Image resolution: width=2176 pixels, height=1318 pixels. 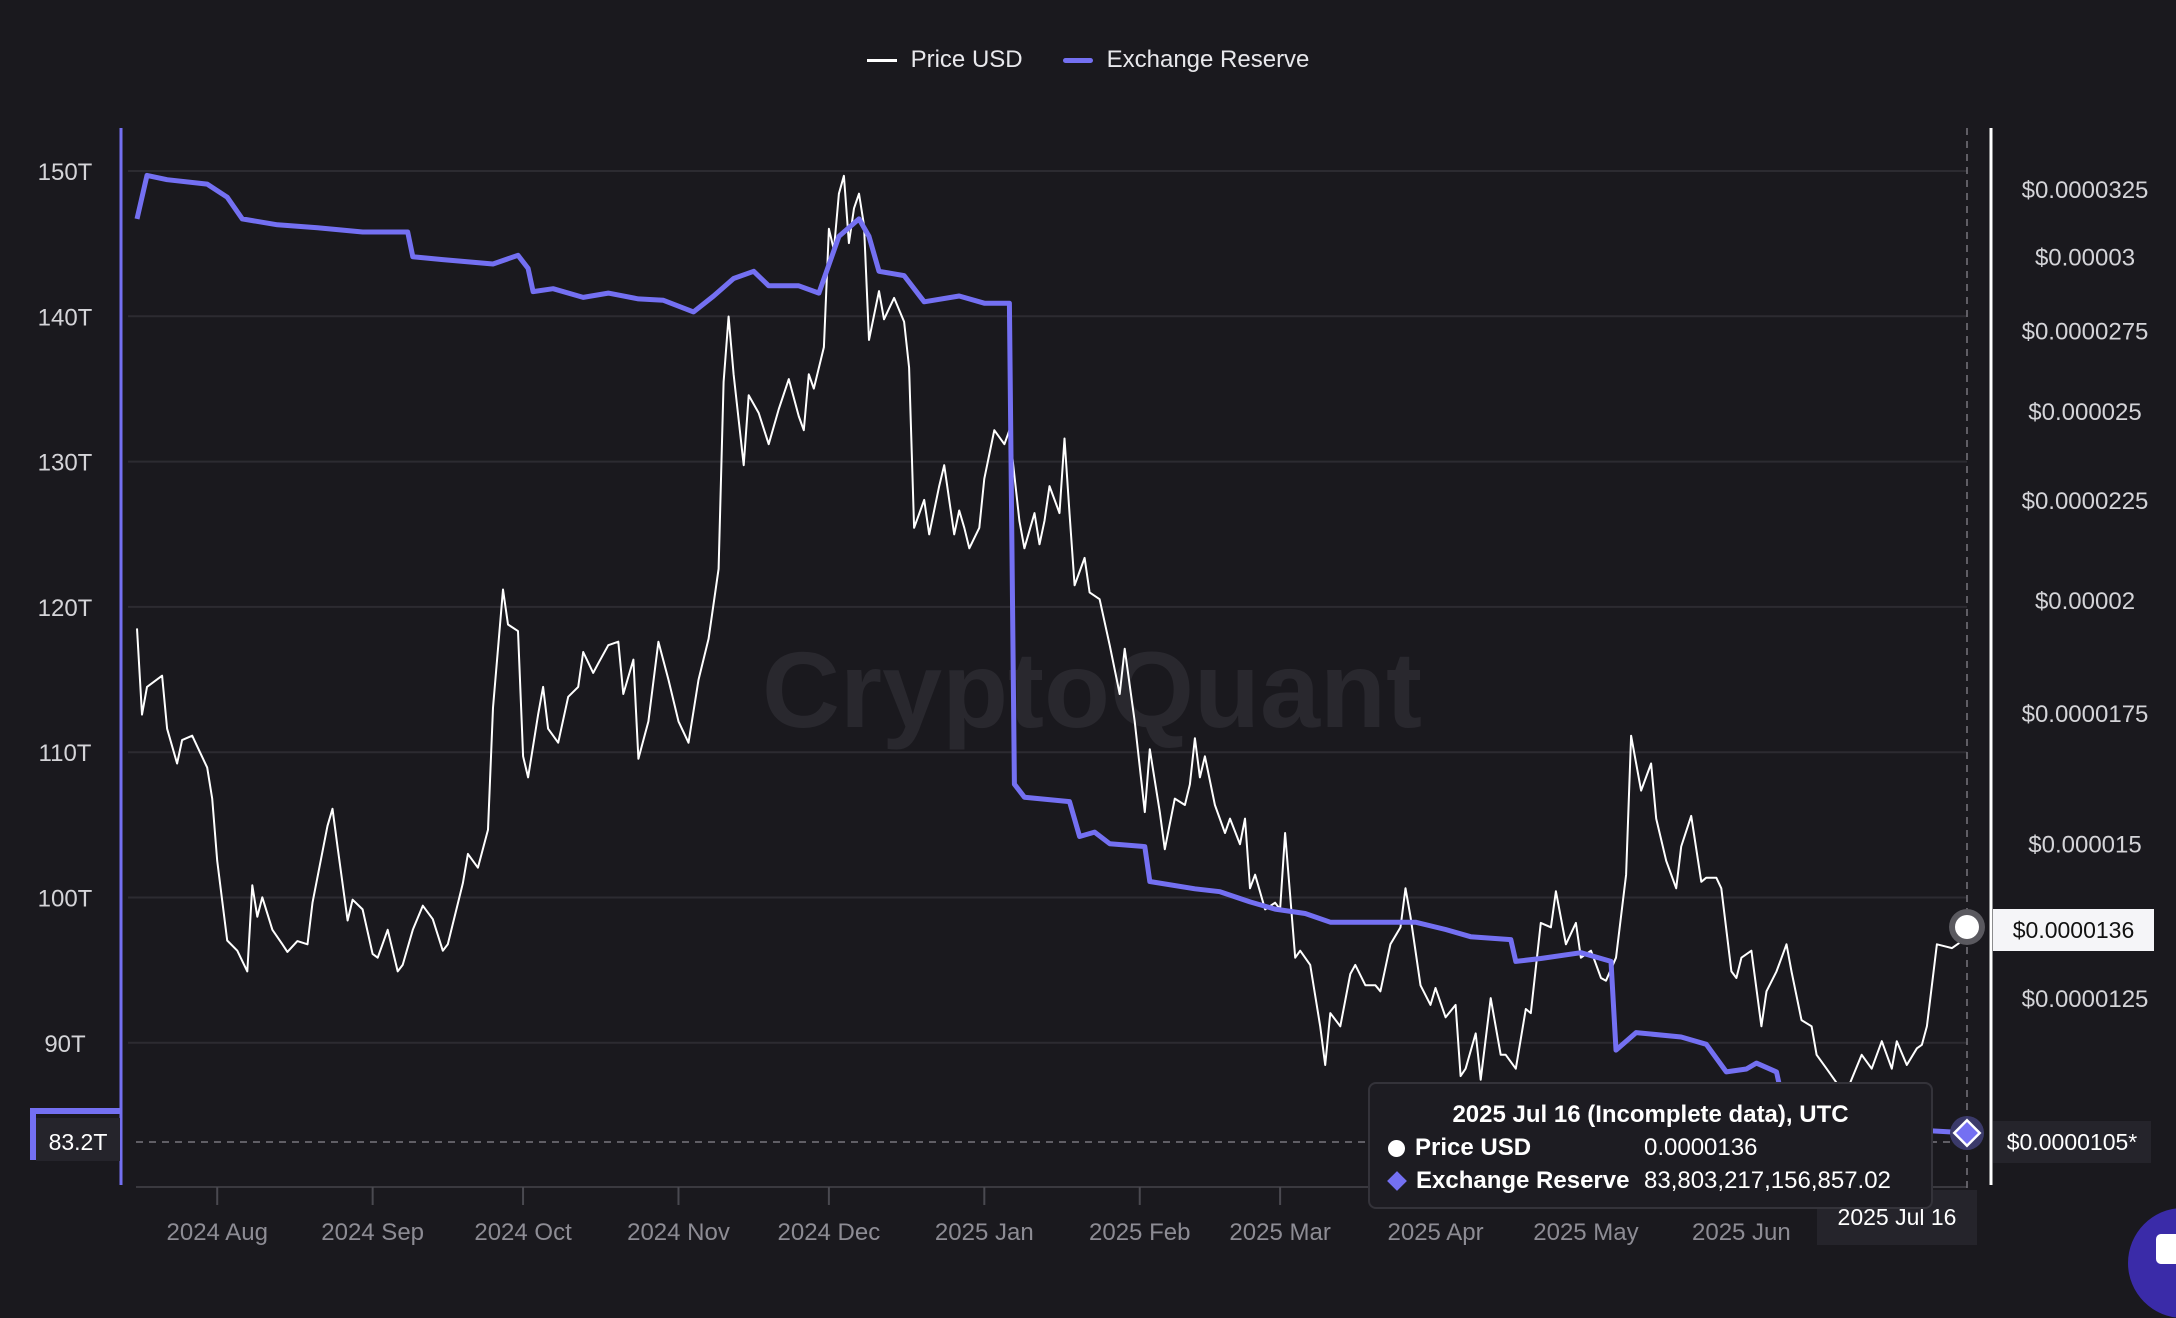 What do you see at coordinates (984, 1232) in the screenshot?
I see `x-tick-label: 2025 Jan` at bounding box center [984, 1232].